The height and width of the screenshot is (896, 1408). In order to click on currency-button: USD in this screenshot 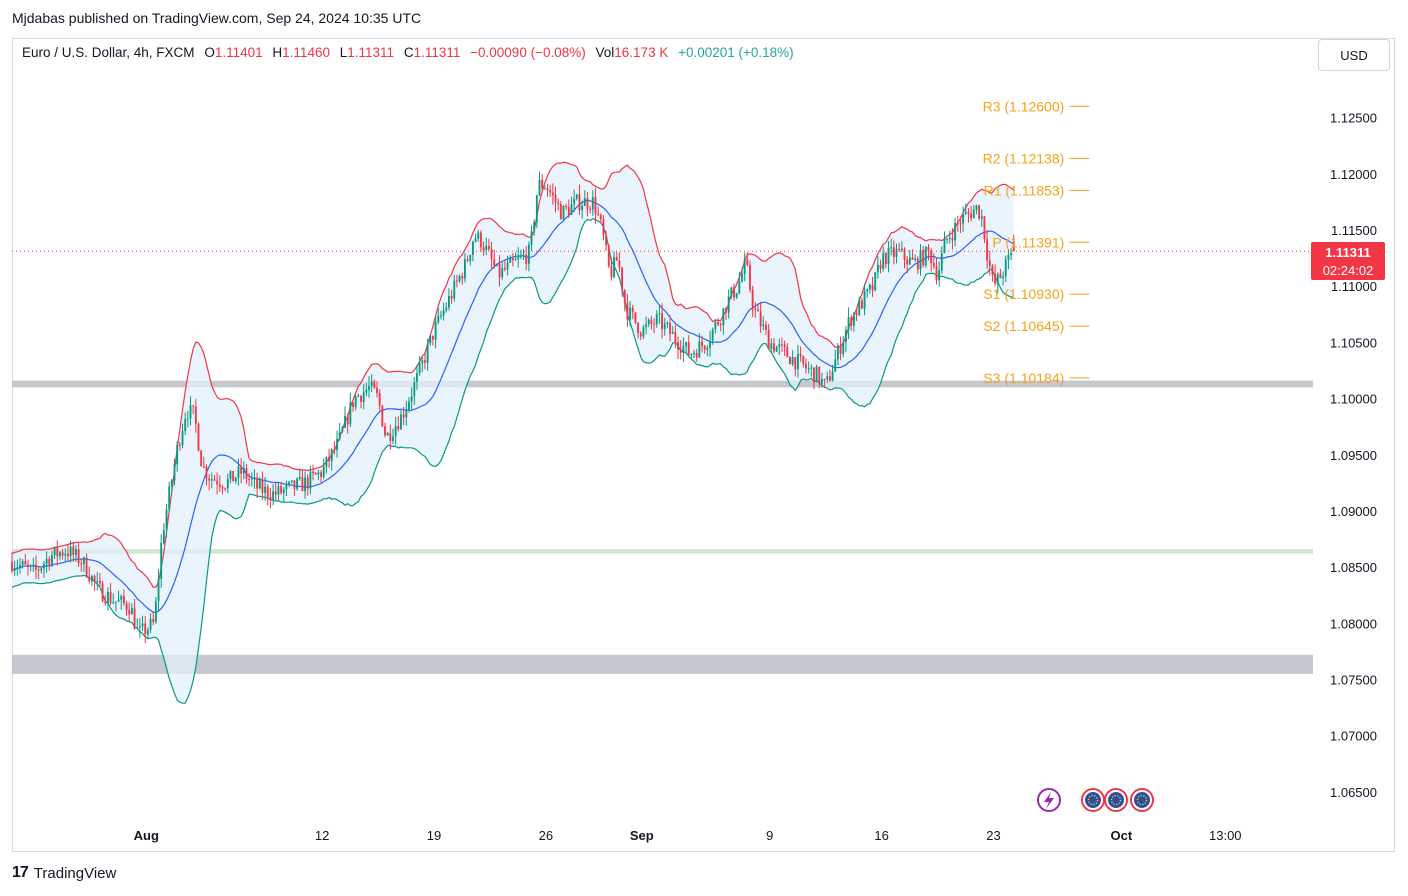, I will do `click(1354, 55)`.